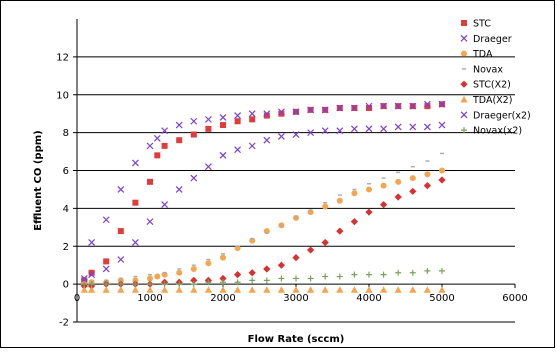 The width and height of the screenshot is (557, 353). Describe the element at coordinates (149, 298) in the screenshot. I see `x-tick-label: 1000` at that location.